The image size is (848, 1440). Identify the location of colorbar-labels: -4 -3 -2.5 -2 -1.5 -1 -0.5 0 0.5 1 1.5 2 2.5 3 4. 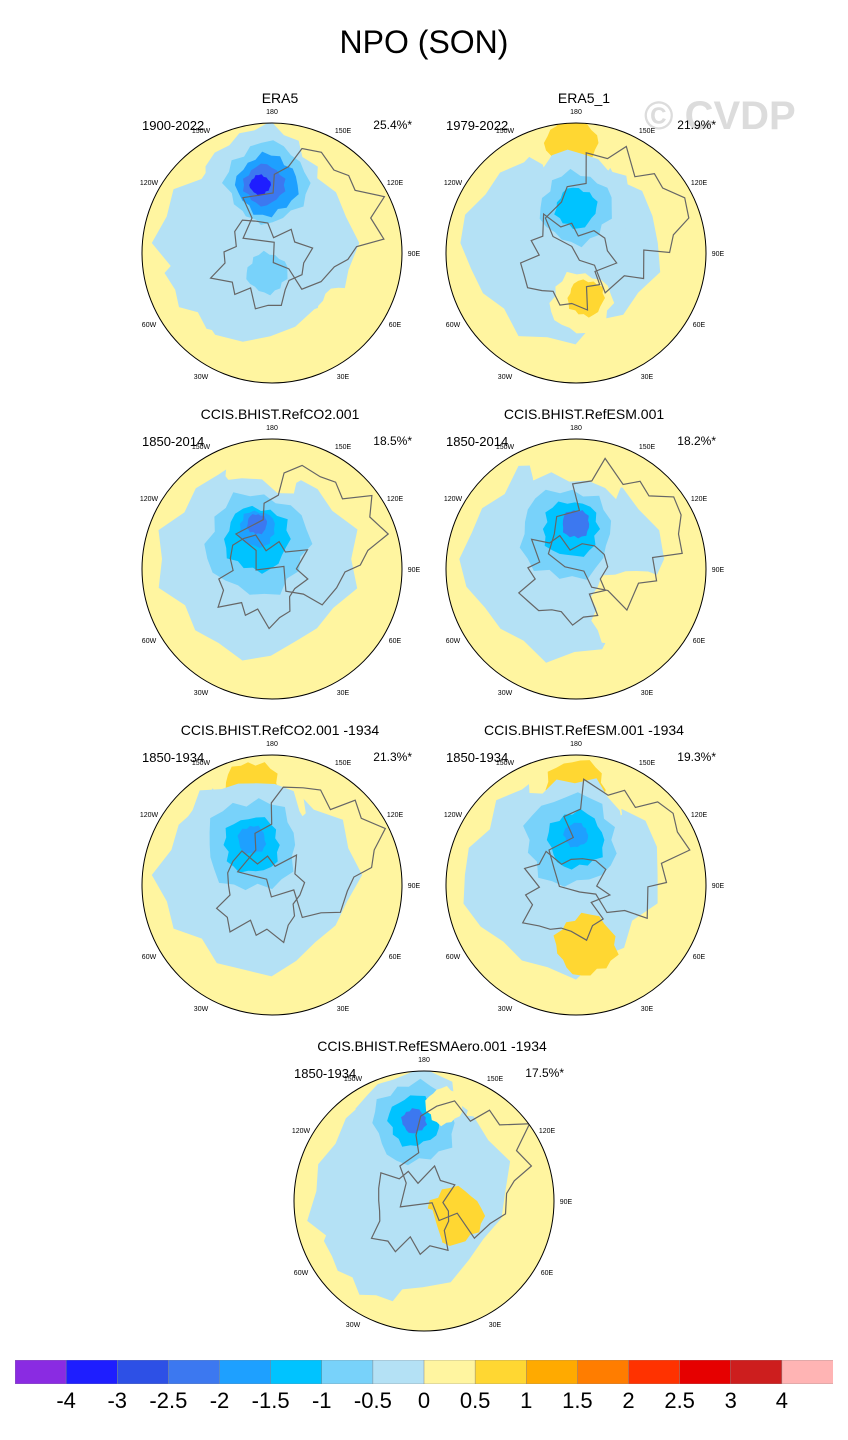
(424, 1403).